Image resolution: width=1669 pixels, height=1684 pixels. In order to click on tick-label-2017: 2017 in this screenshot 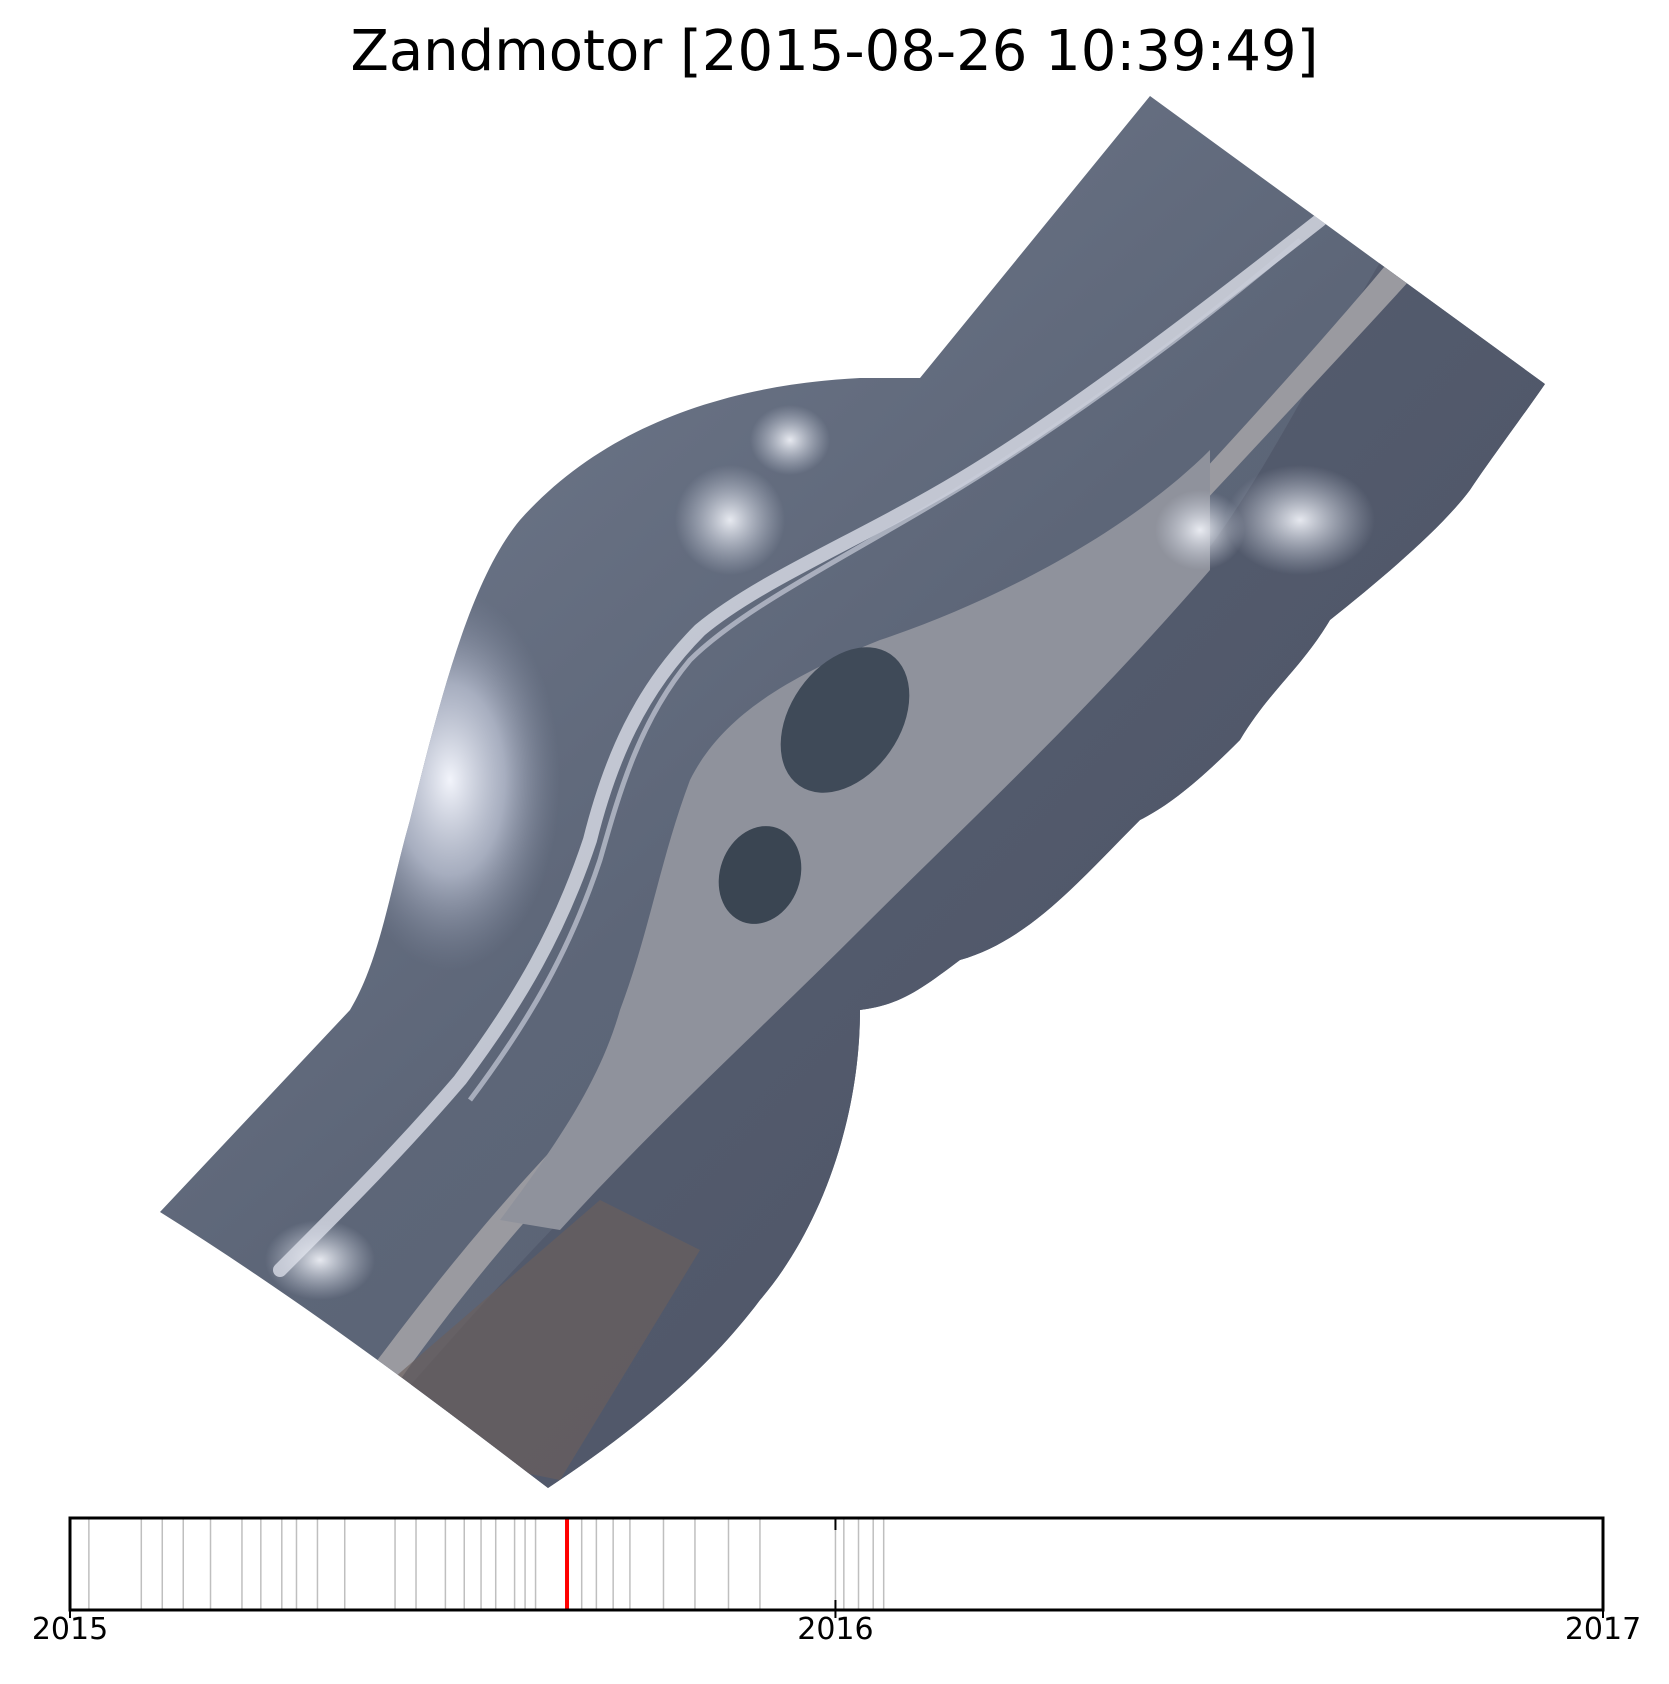, I will do `click(1603, 1629)`.